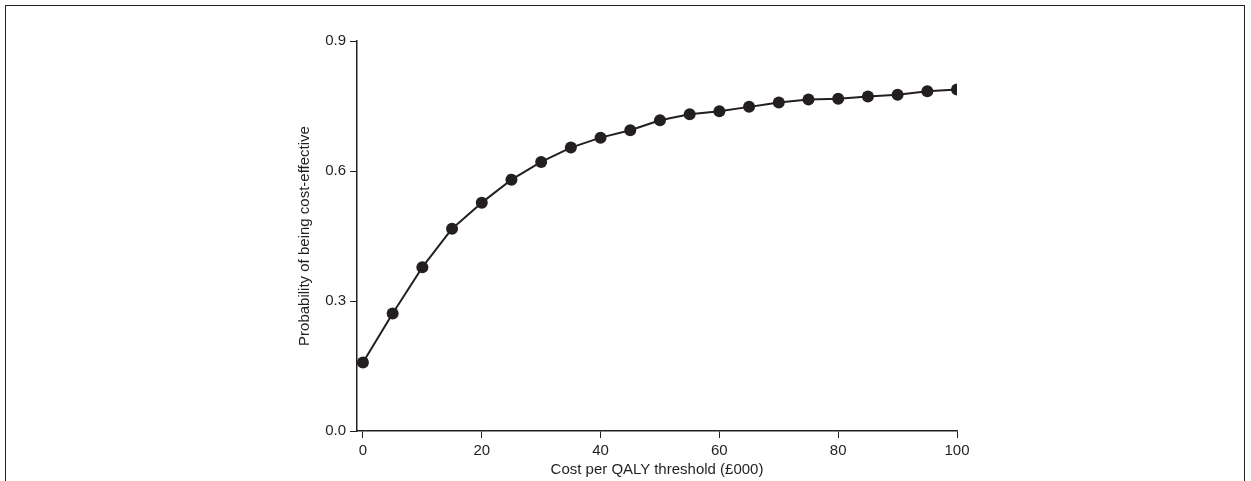 Image resolution: width=1251 pixels, height=481 pixels. I want to click on x-tick-label: 60, so click(719, 450).